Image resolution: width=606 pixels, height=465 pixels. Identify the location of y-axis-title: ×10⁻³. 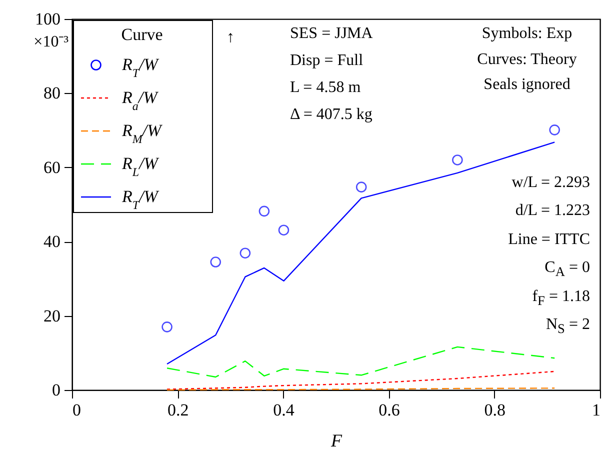
(51, 42).